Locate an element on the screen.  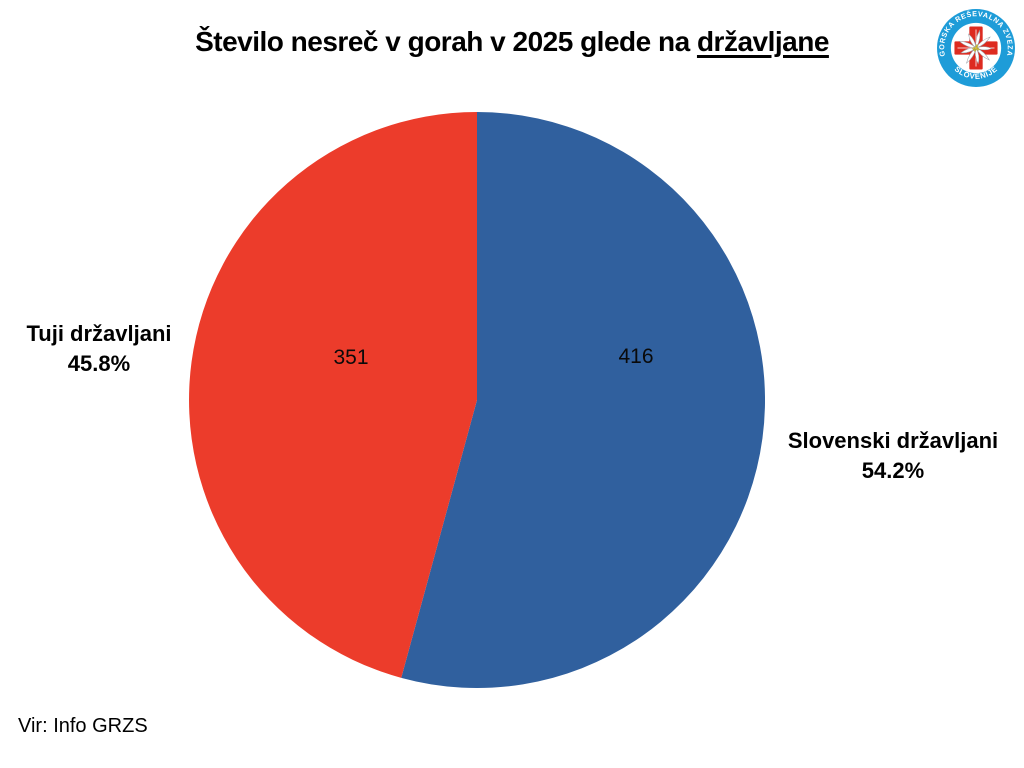
label-slovenski-drzavljani: Slovenski državljani 54.2% is located at coordinates (893, 456).